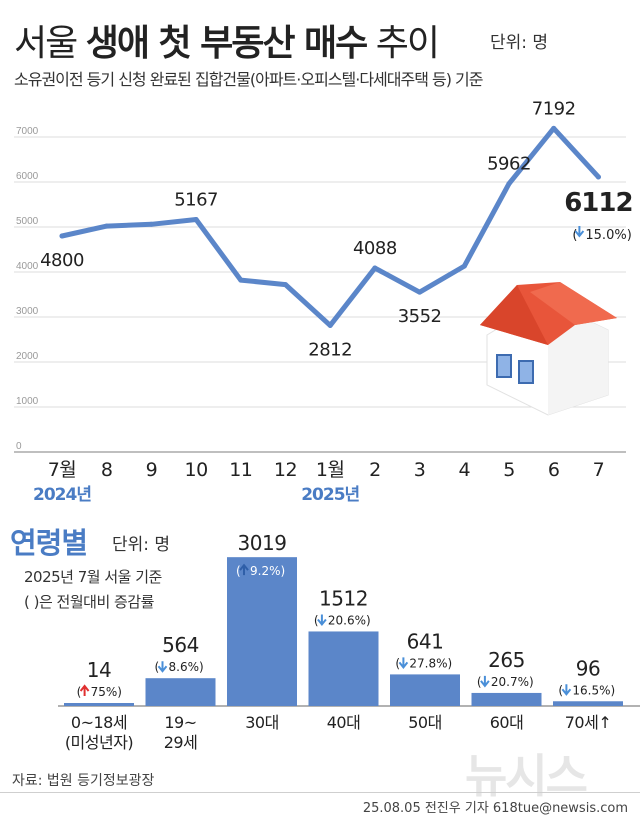 The width and height of the screenshot is (640, 818). What do you see at coordinates (27, 401) in the screenshot?
I see `y-tick-label: 1000` at bounding box center [27, 401].